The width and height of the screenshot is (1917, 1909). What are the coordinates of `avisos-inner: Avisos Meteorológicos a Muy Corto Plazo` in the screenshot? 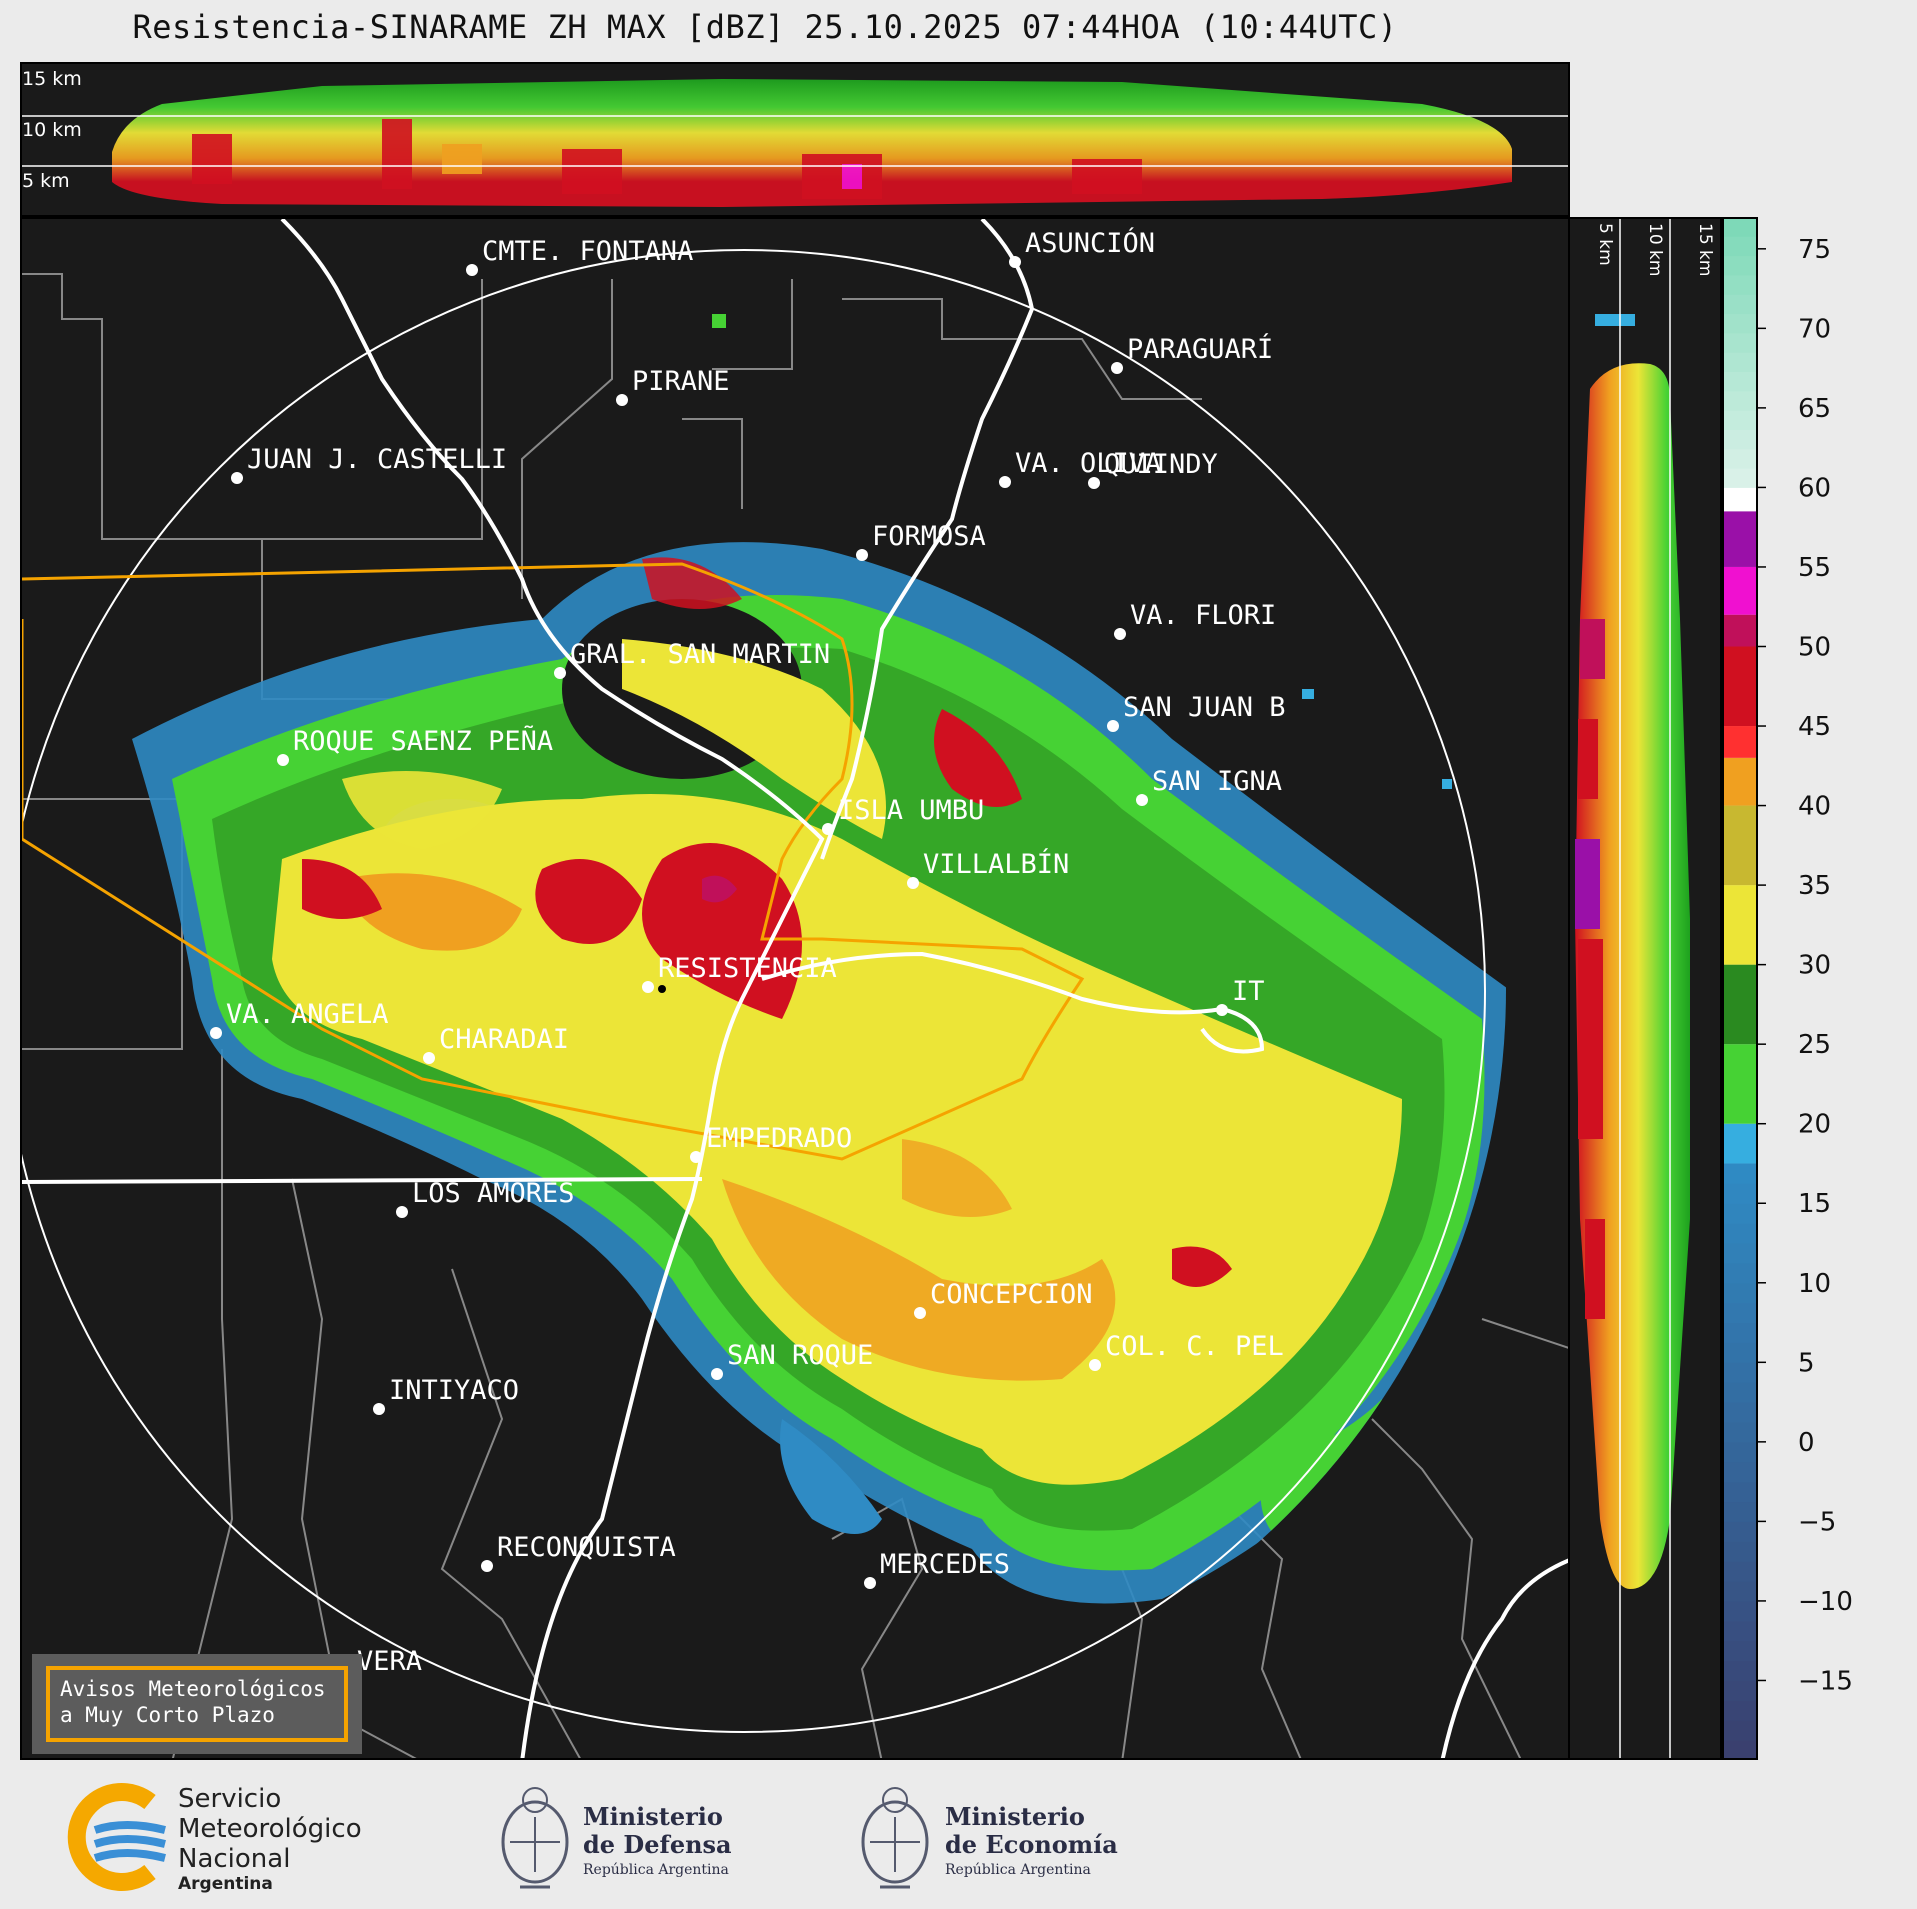 It's located at (197, 1704).